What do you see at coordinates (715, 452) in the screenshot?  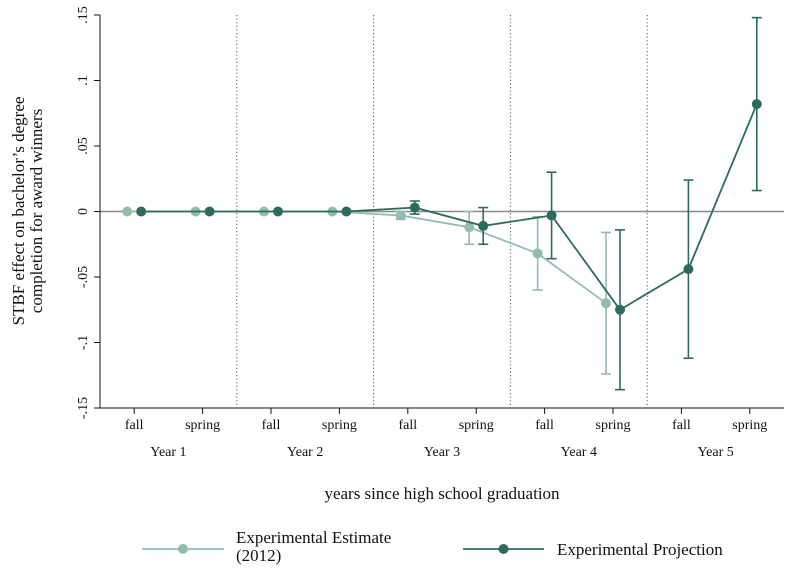 I see `year-group-label: Year 5` at bounding box center [715, 452].